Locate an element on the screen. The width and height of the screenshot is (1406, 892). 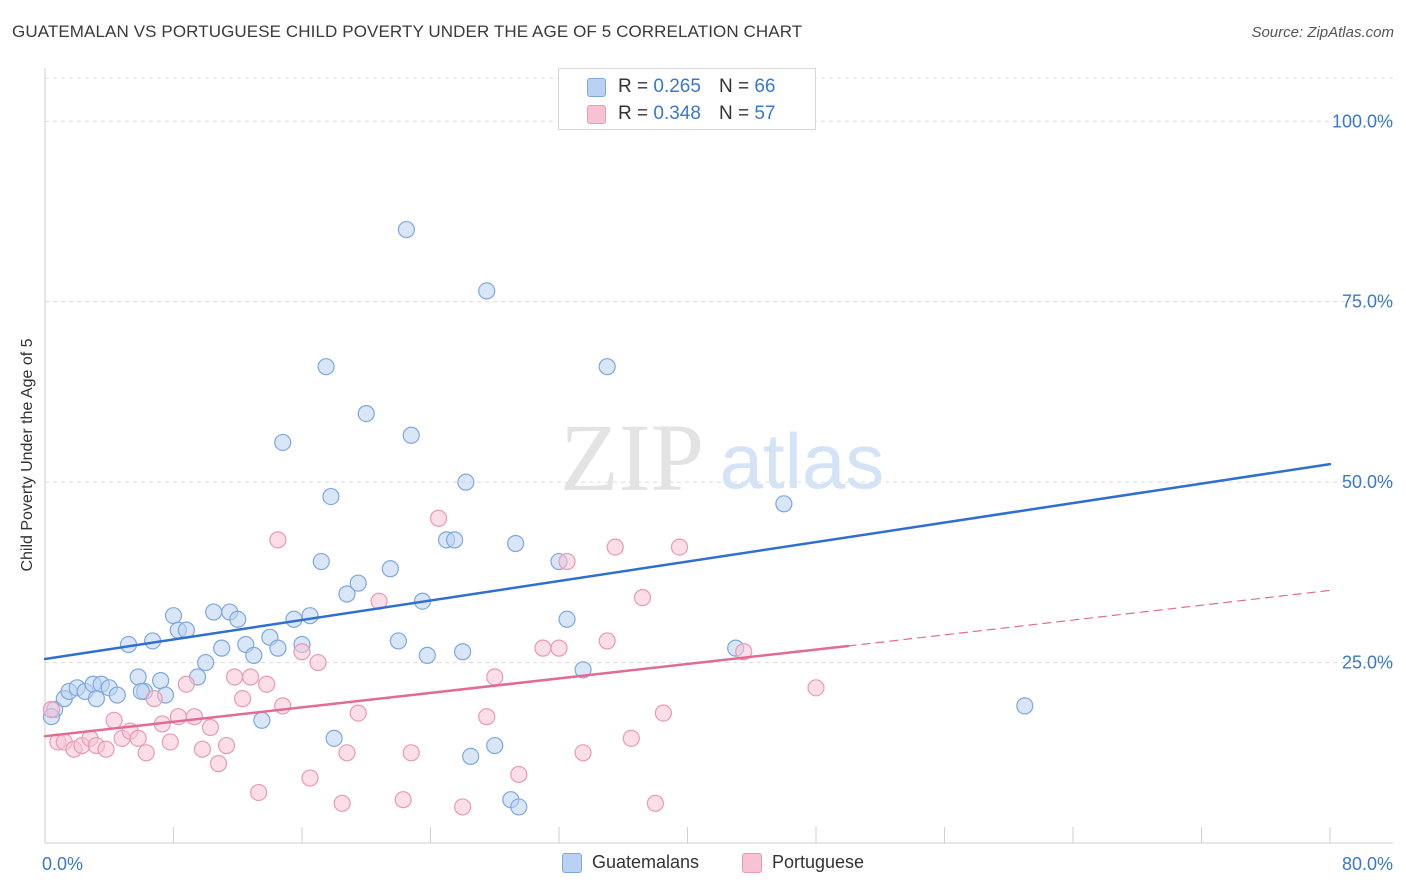
legend-item-guatemalans: Guatemalans is located at coordinates (630, 862).